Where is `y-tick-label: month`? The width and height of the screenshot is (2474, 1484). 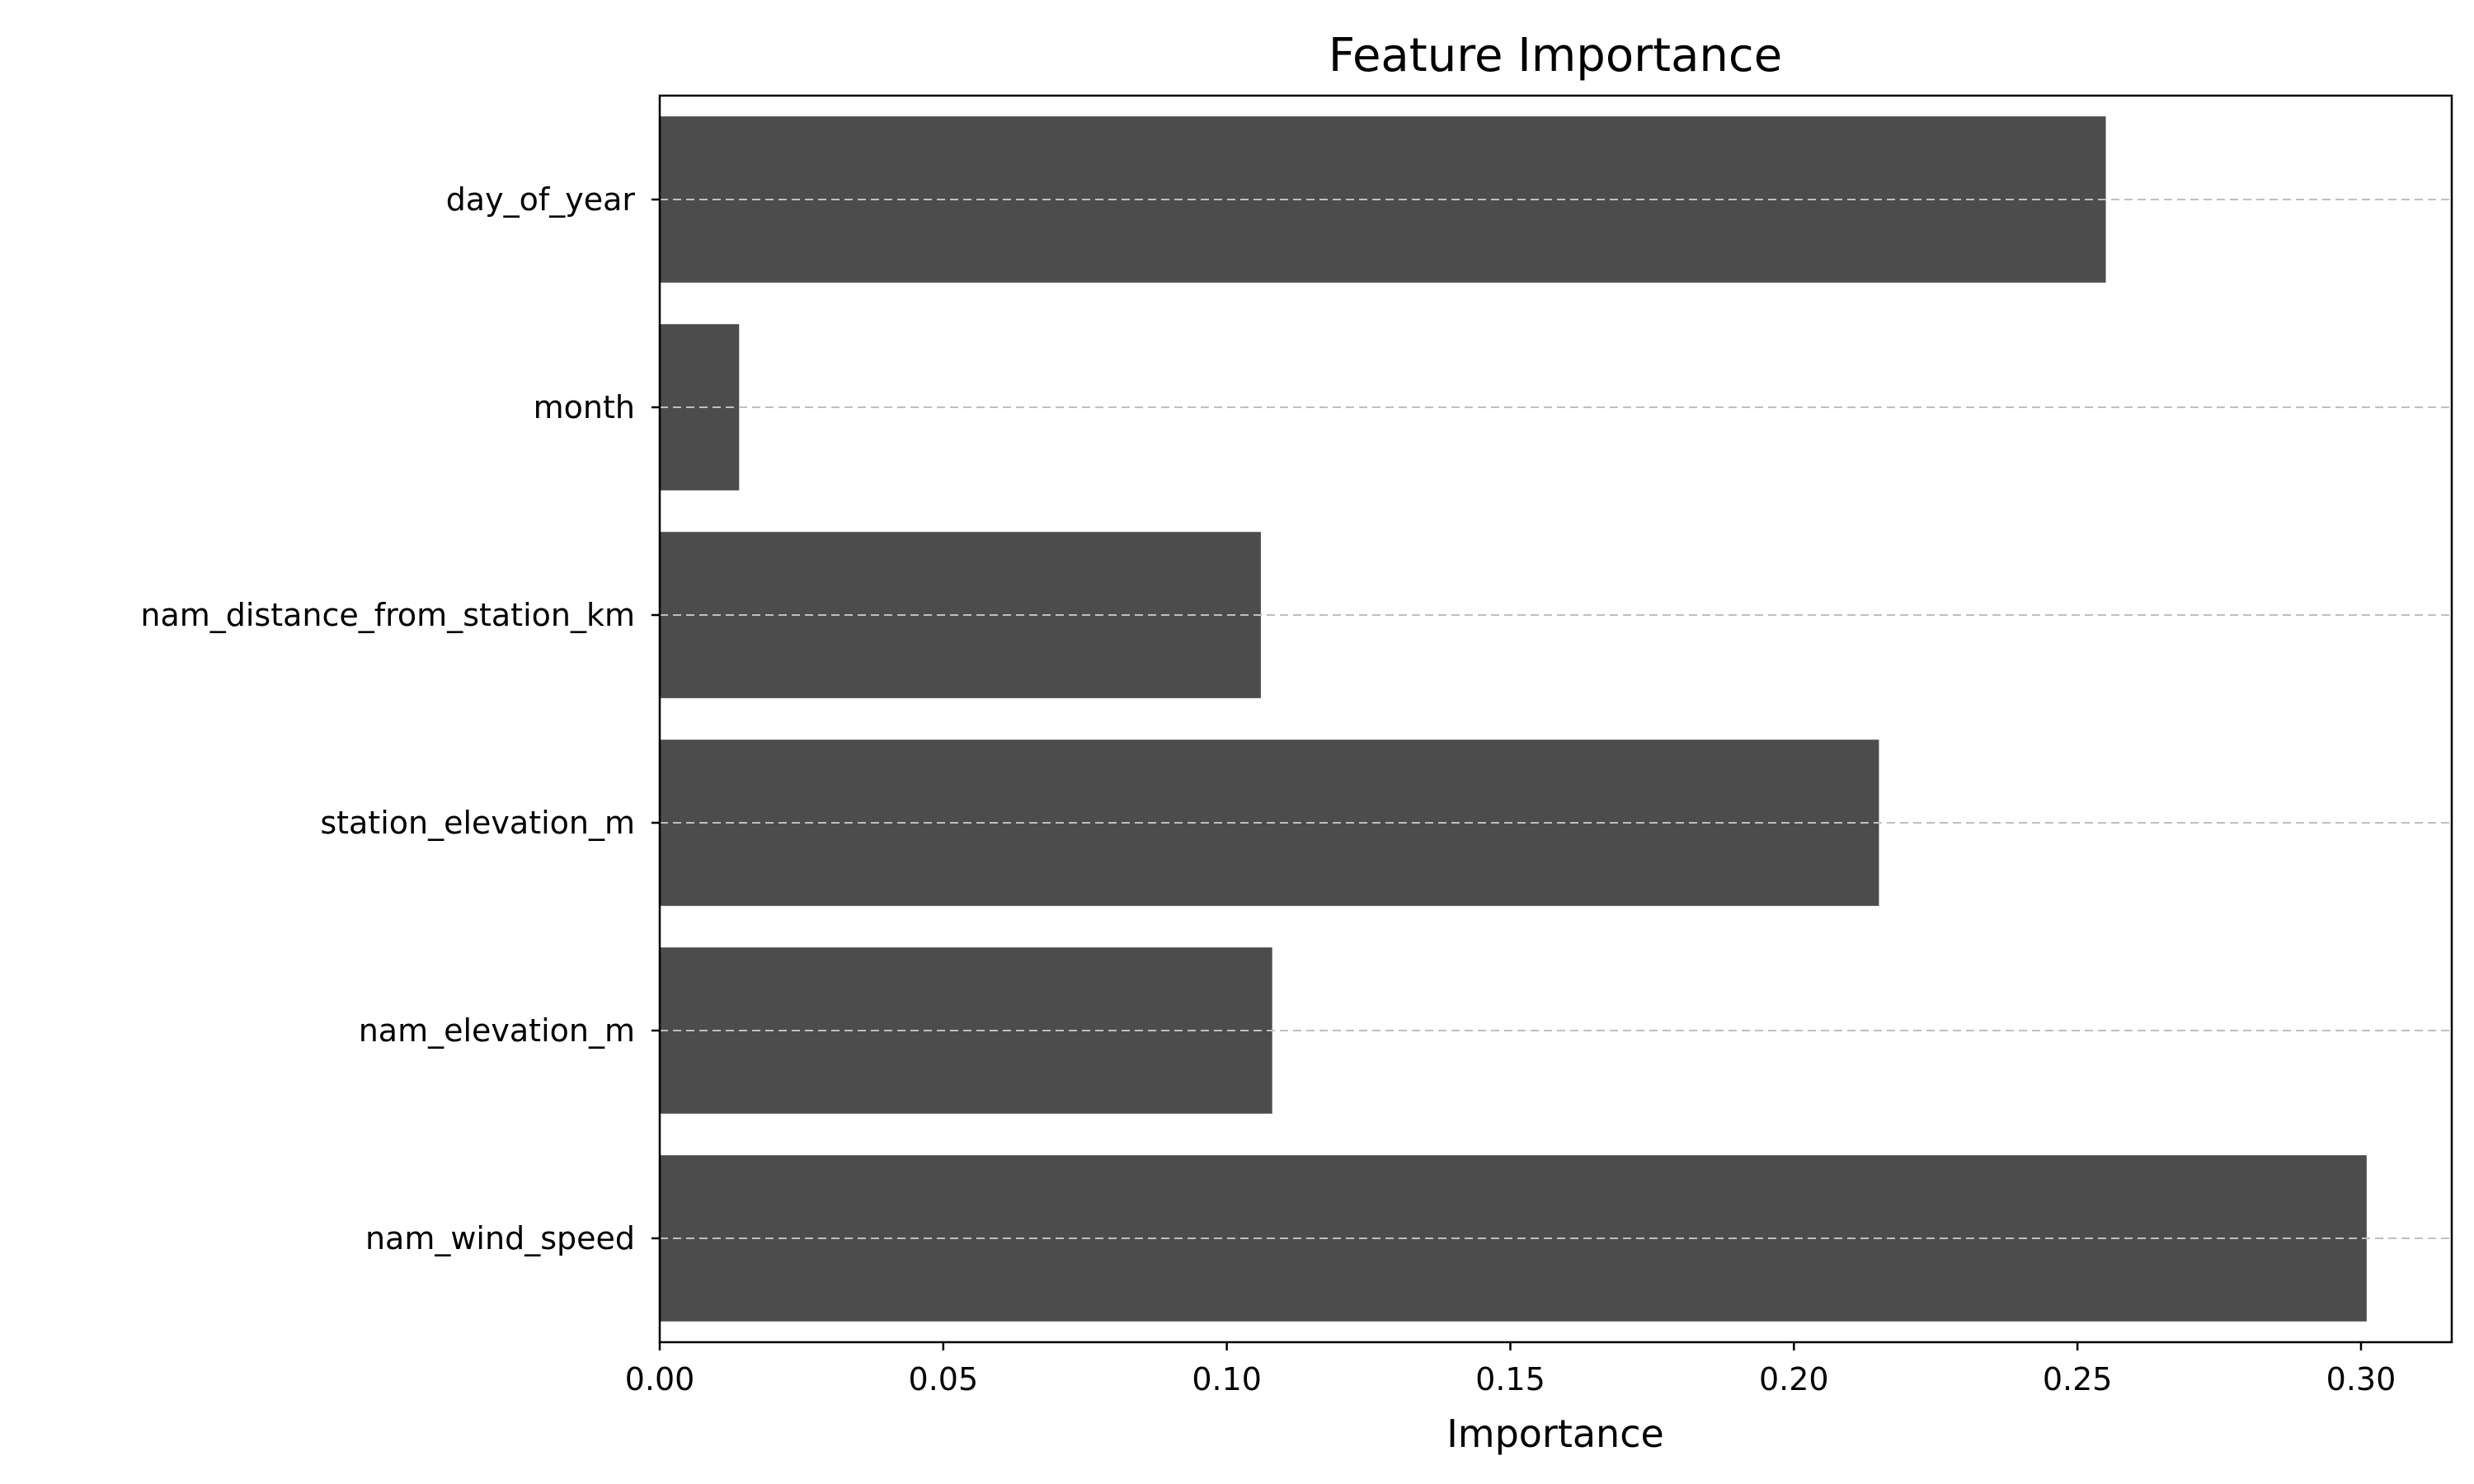
y-tick-label: month is located at coordinates (584, 407).